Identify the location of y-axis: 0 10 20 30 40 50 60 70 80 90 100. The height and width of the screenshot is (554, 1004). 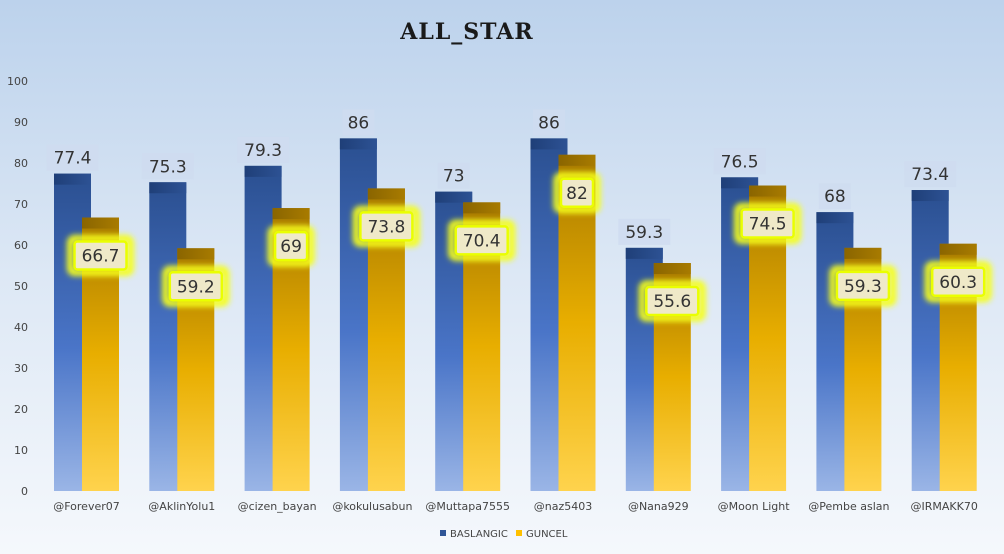
(17, 286).